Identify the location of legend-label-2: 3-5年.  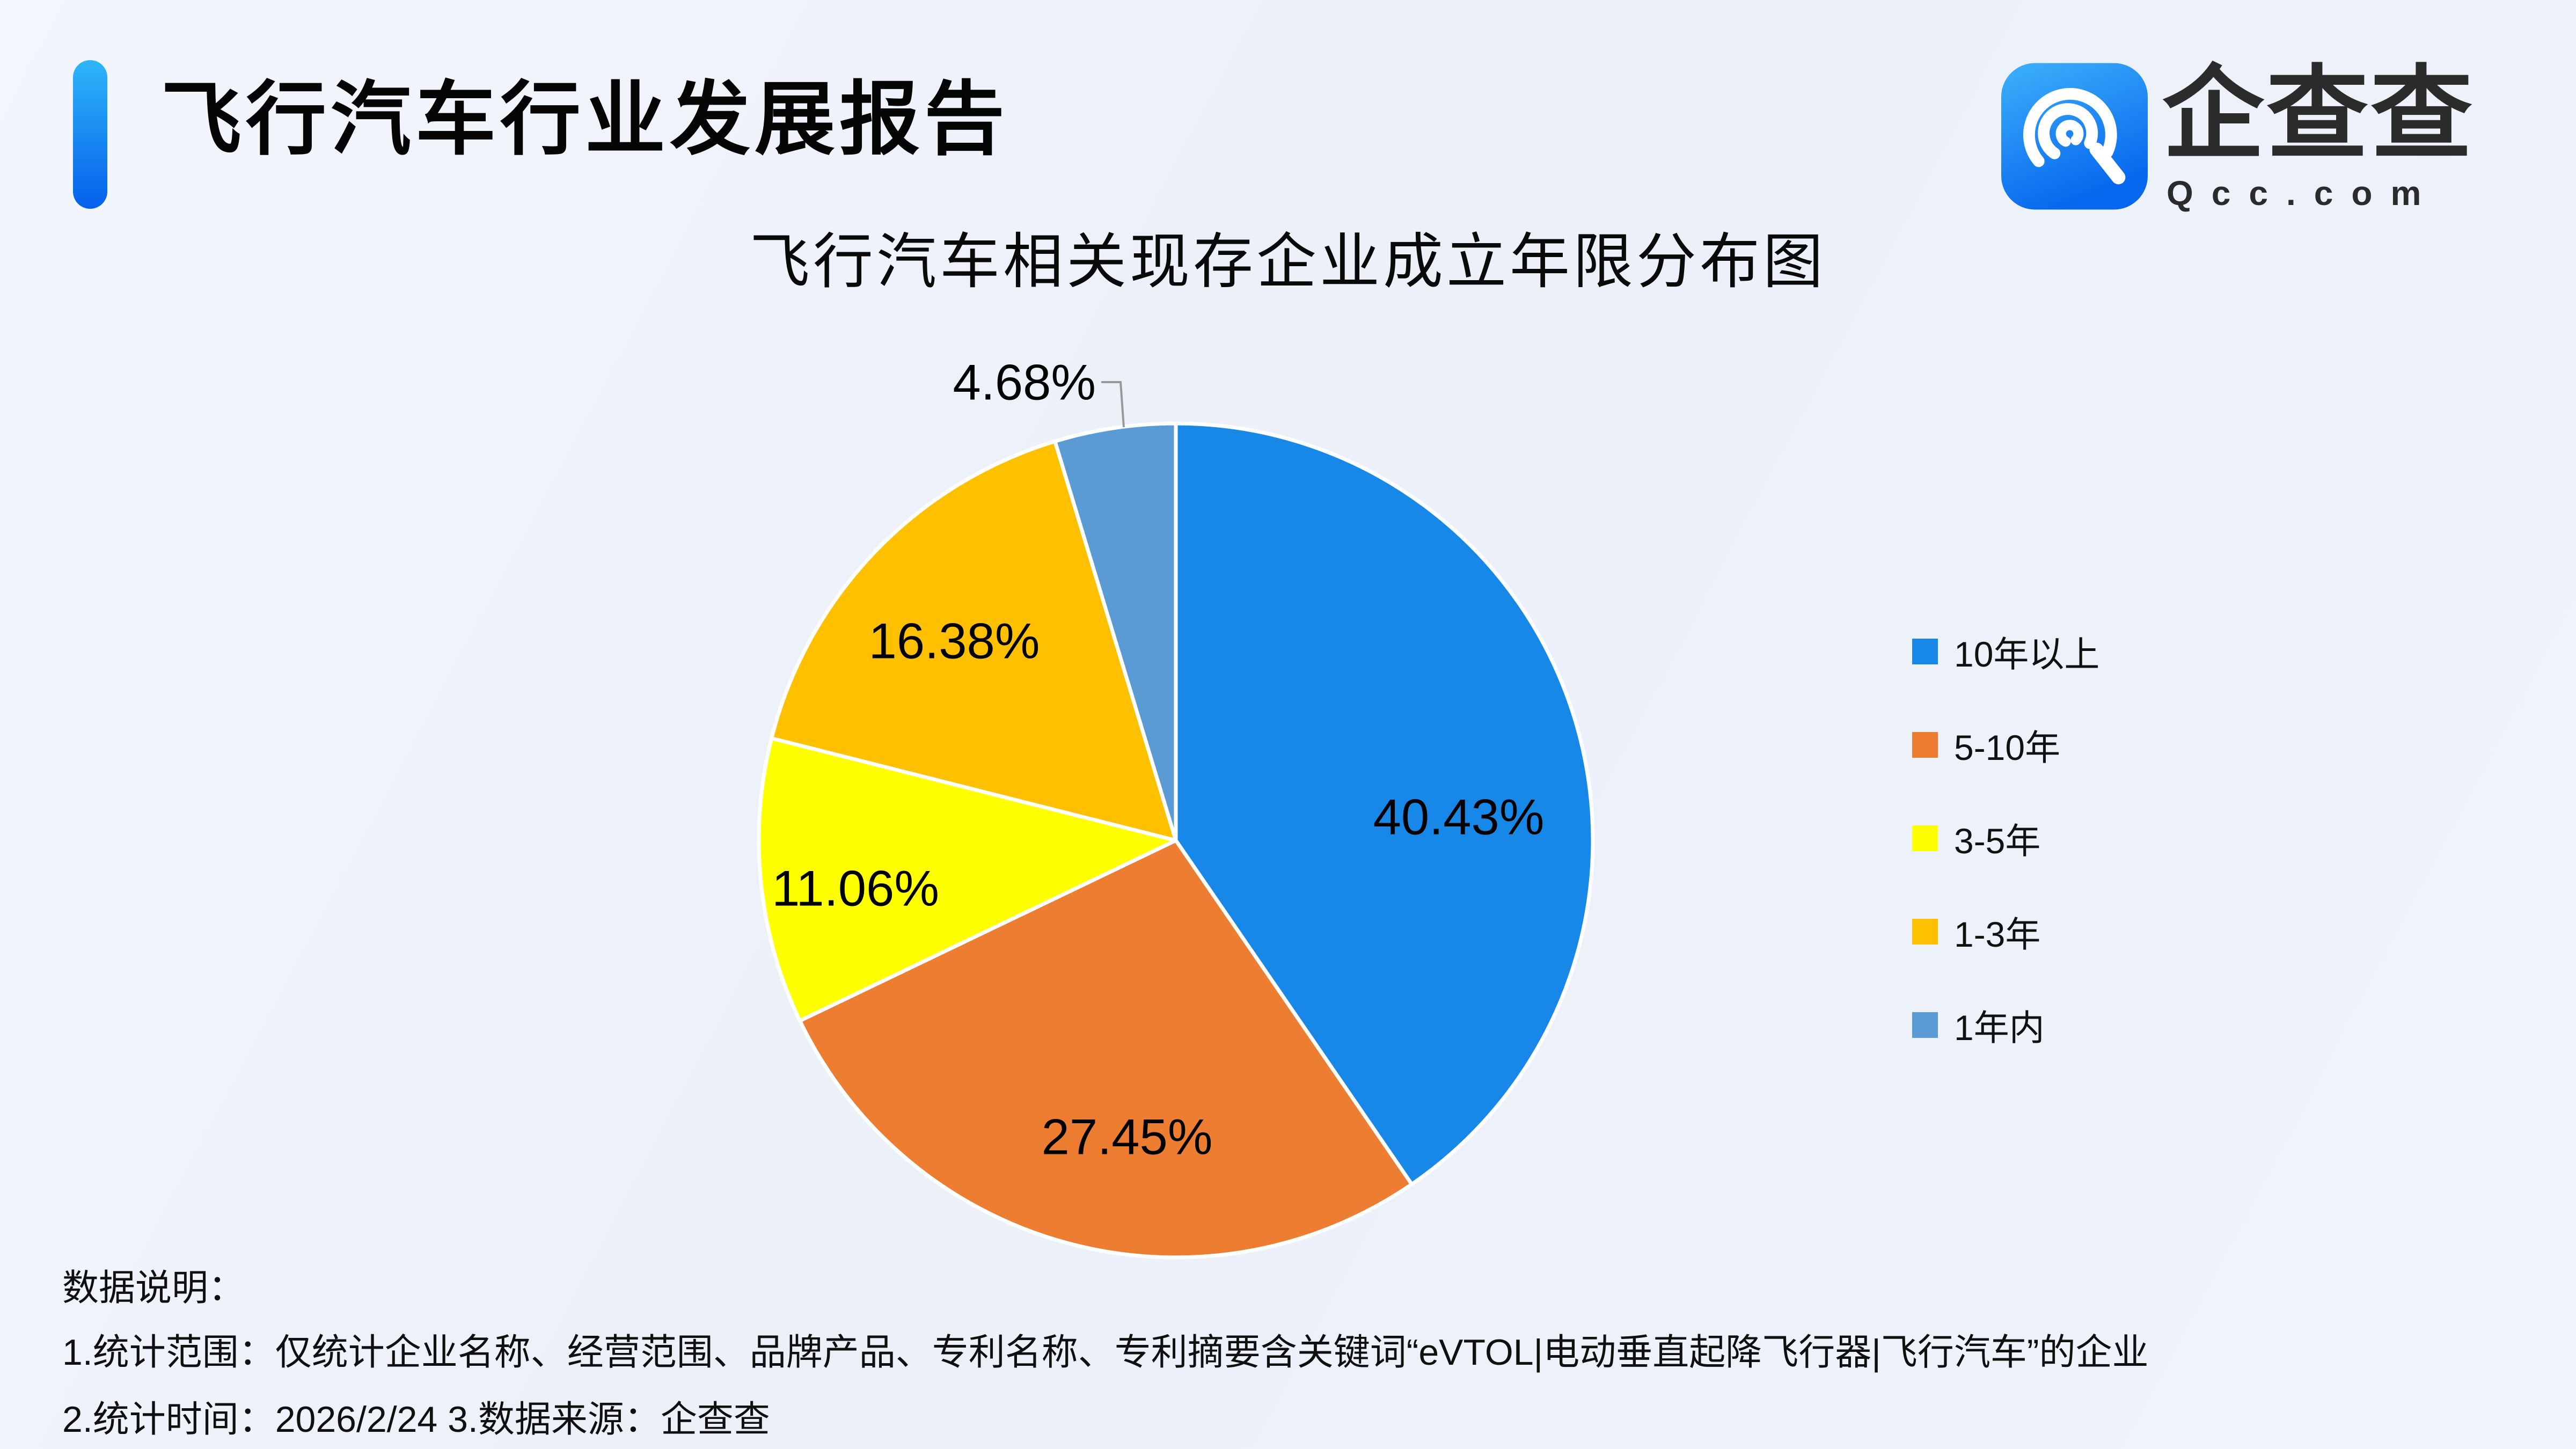
(1997, 841).